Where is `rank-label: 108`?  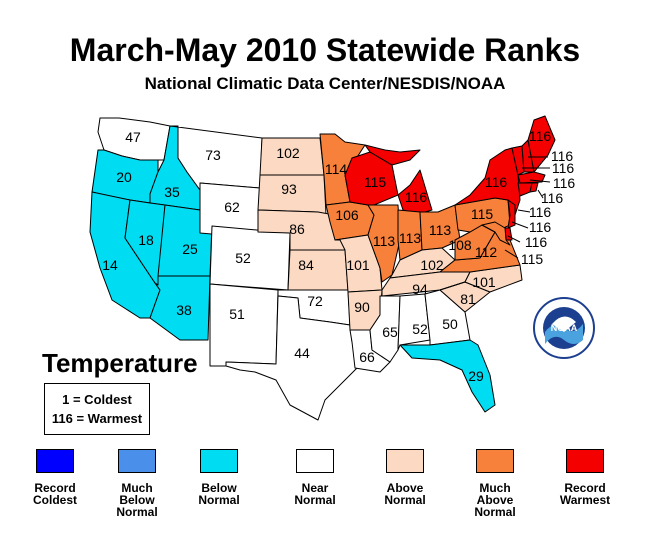 rank-label: 108 is located at coordinates (460, 245).